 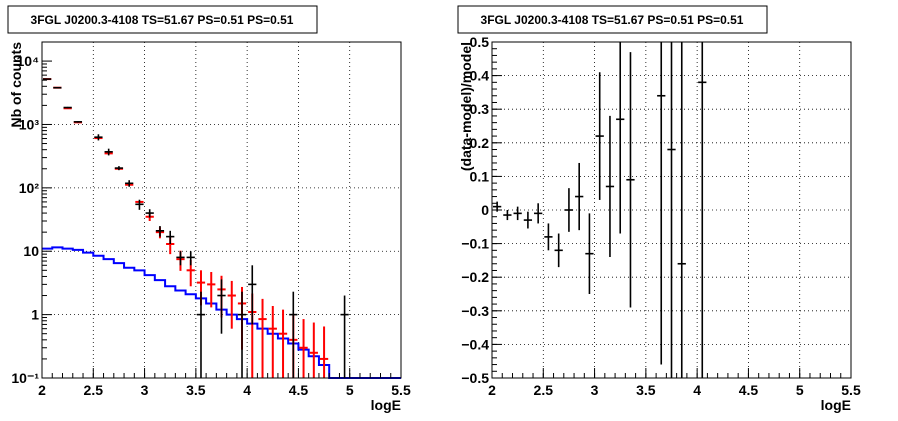 I want to click on right-y-tick-label: −0.5, so click(x=475, y=378).